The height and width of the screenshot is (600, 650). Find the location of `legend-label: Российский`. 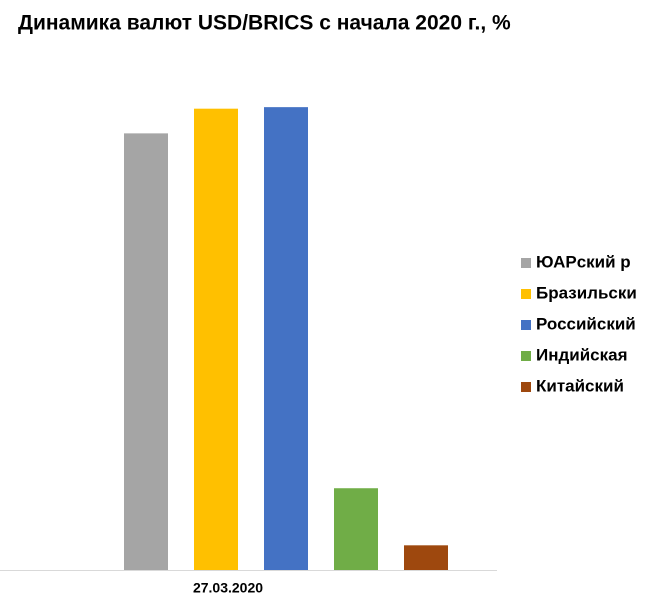

legend-label: Российский is located at coordinates (586, 323).